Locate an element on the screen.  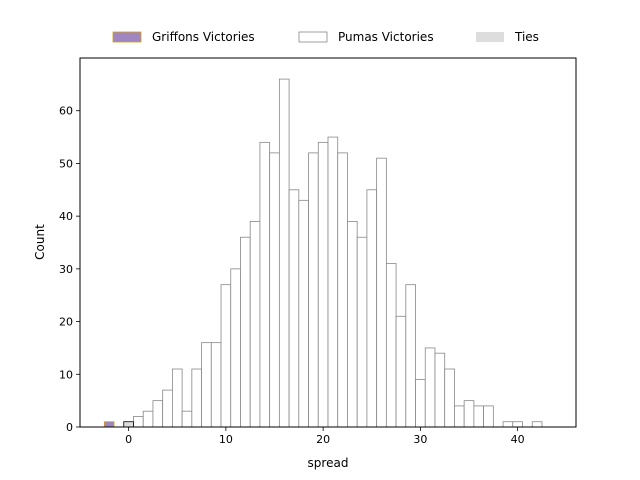
x-axis: 0 10 20 30 40 is located at coordinates (325, 436).